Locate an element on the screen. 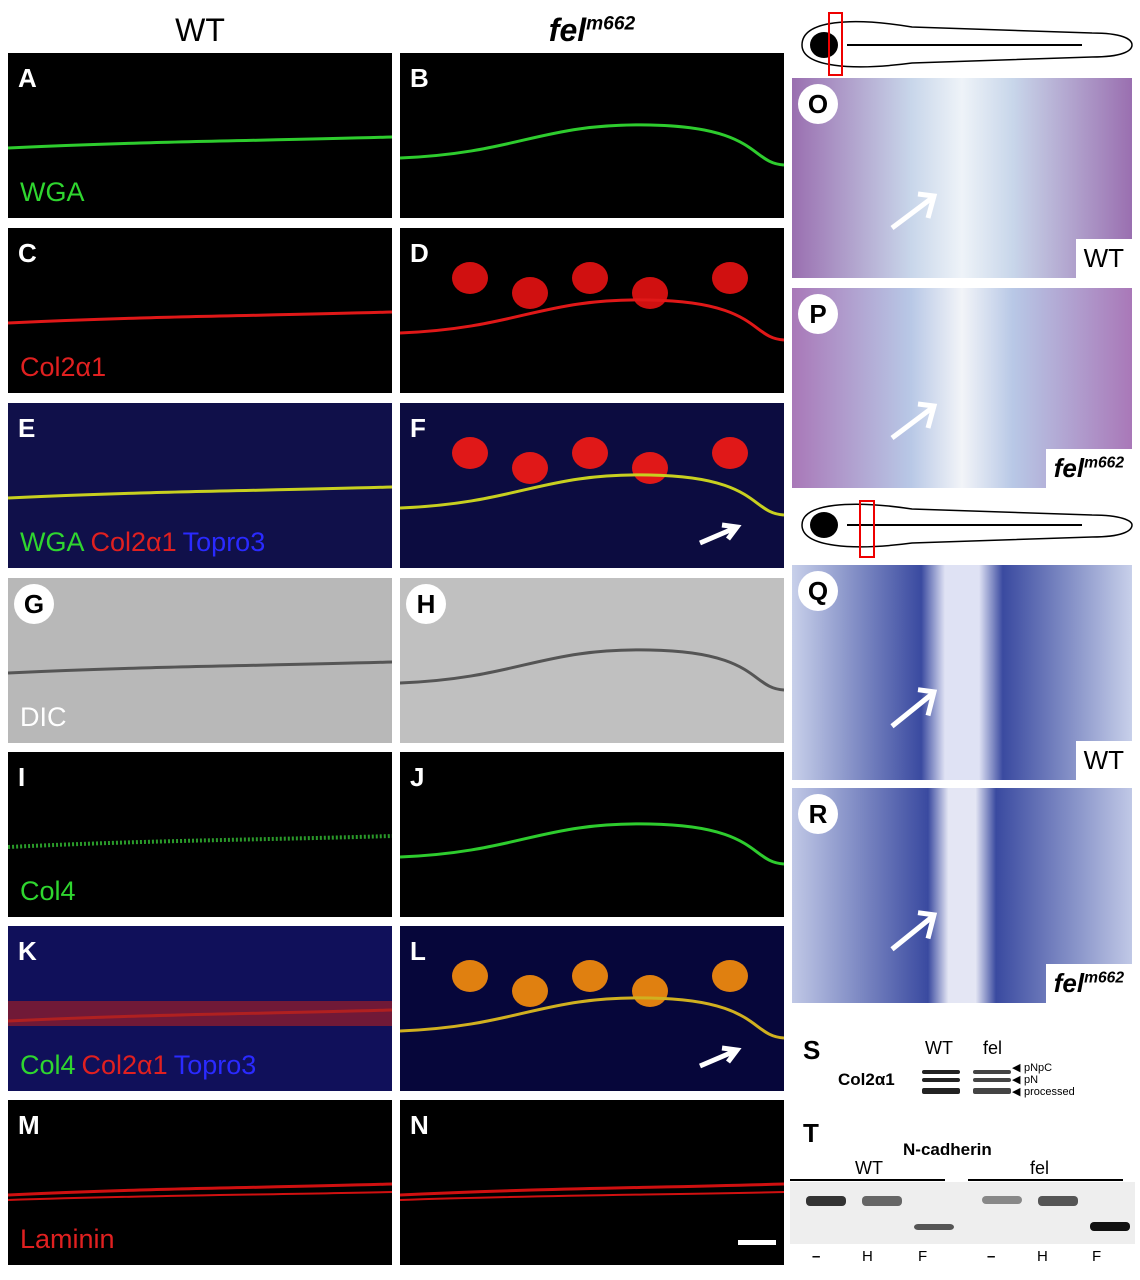 This screenshot has height=1280, width=1140. channel-label: WGA is located at coordinates (52, 192).